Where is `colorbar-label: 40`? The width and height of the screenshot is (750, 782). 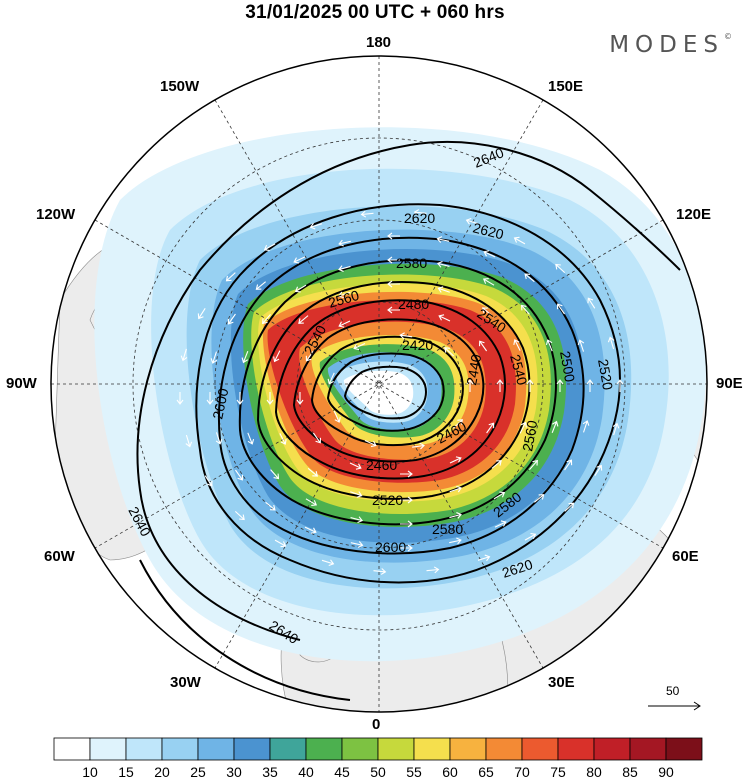 colorbar-label: 40 is located at coordinates (306, 772).